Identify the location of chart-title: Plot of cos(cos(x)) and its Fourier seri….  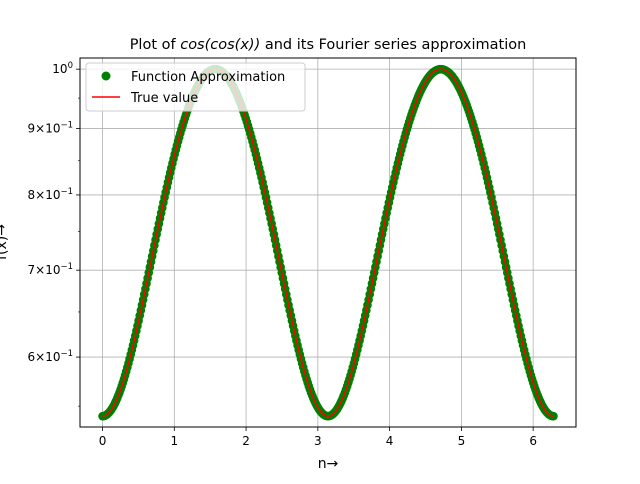
(328, 45).